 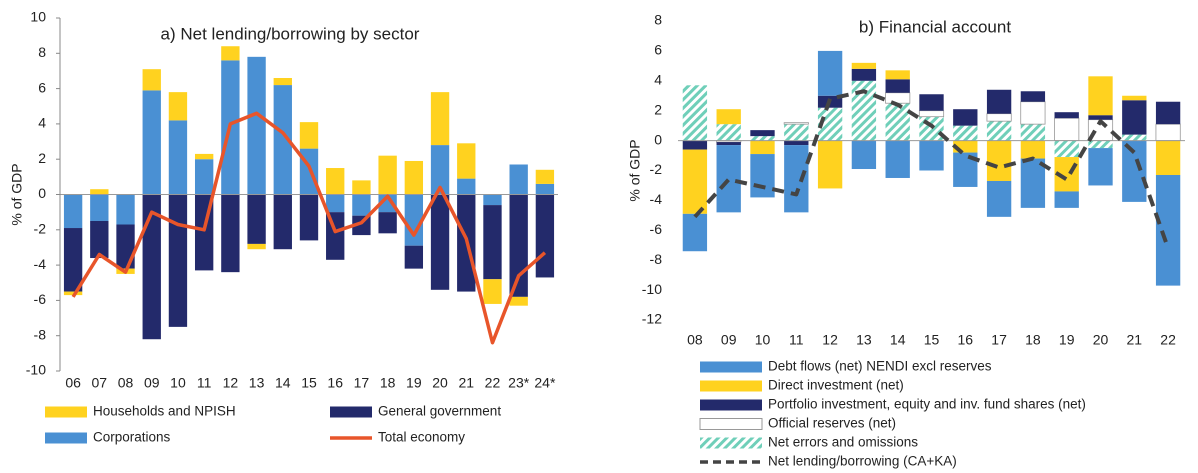 I want to click on y-tick-label: -4, so click(x=40, y=264).